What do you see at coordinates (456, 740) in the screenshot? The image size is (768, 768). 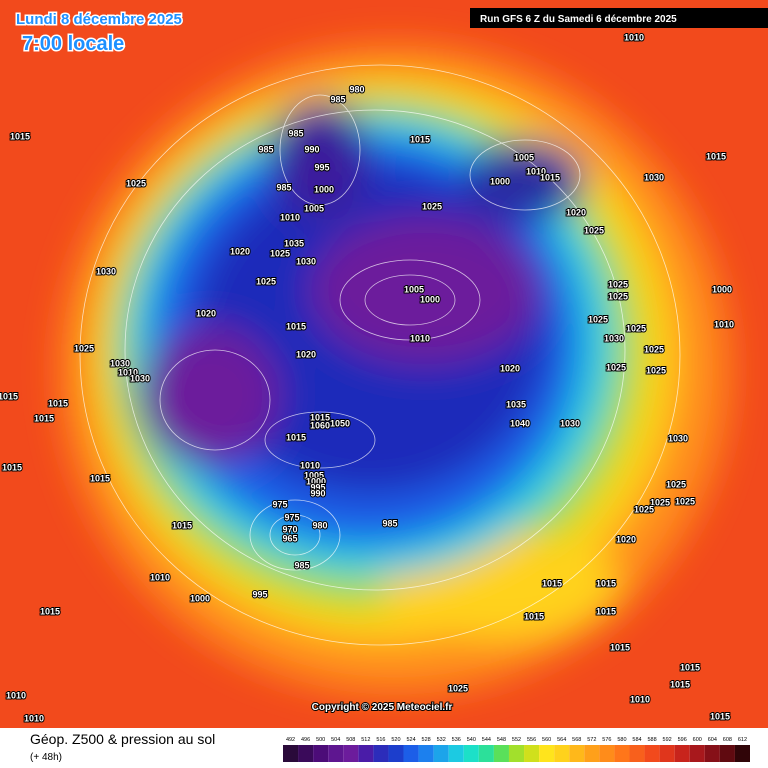 I see `scale-label: 536` at bounding box center [456, 740].